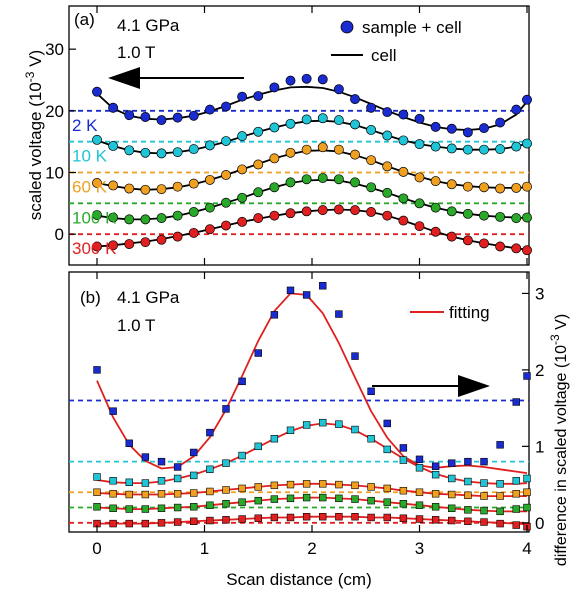 This screenshot has height=604, width=579. What do you see at coordinates (412, 27) in the screenshot?
I see `legend-label-sample-cell: sample + cell` at bounding box center [412, 27].